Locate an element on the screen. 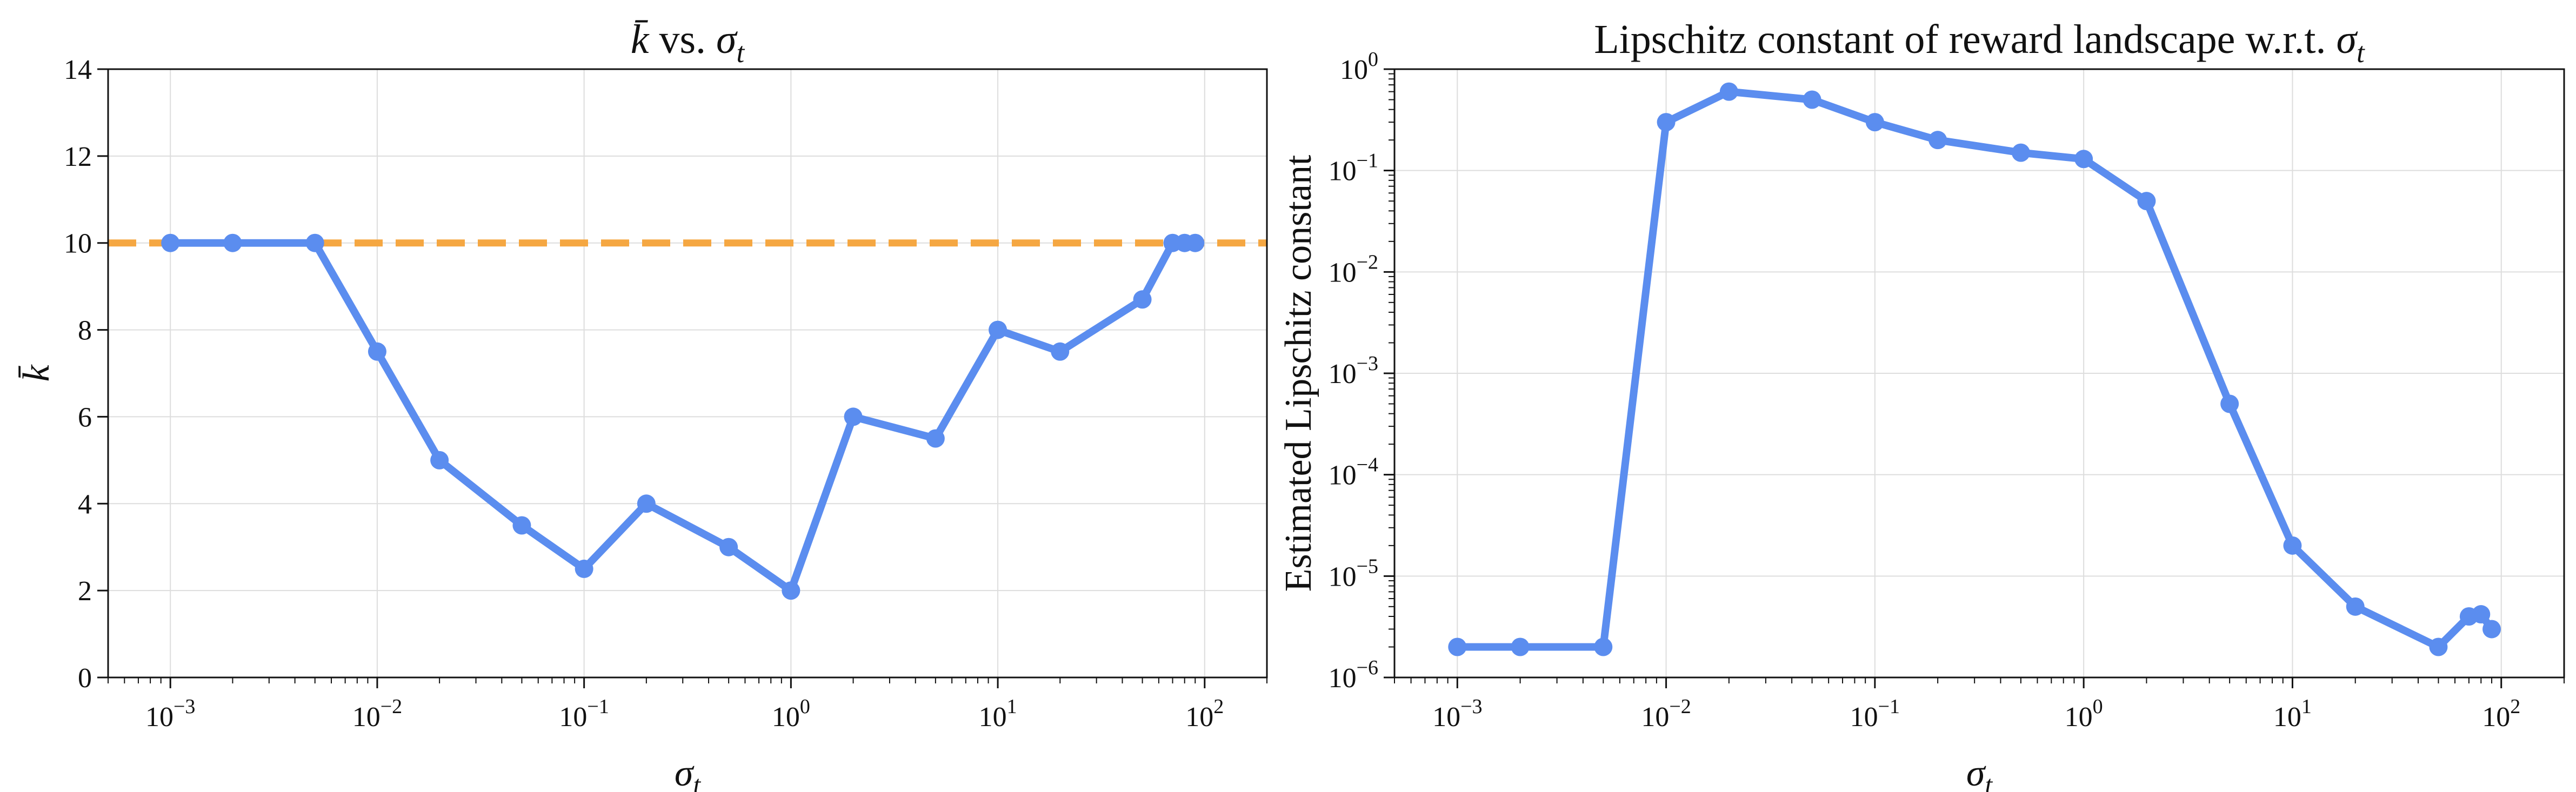 The height and width of the screenshot is (792, 2576). y-tick-label: 10⁻³ is located at coordinates (1353, 371).